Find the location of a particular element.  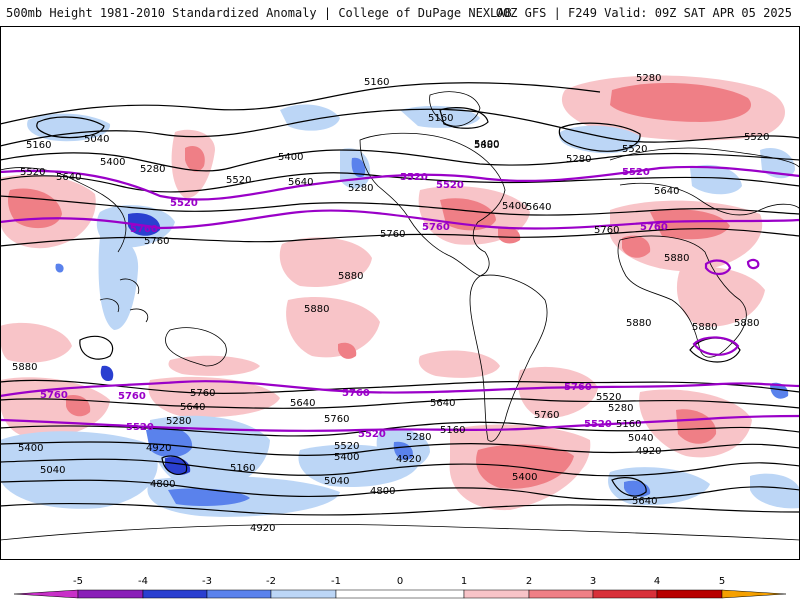

colorbar-tick-label: 4 is located at coordinates (657, 581).